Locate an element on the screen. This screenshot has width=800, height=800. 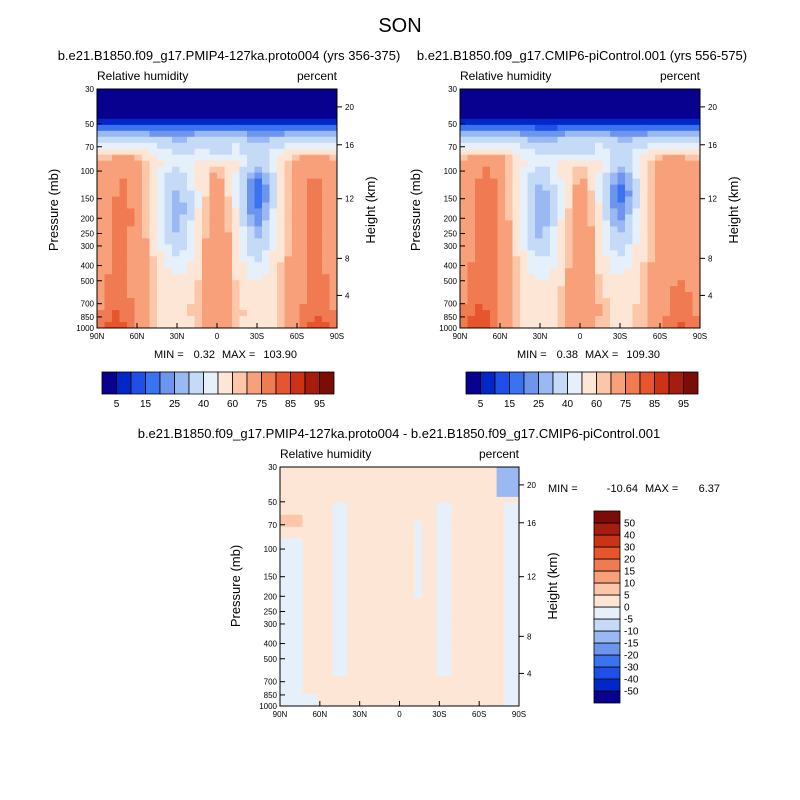
colorbar-label: 30 is located at coordinates (630, 548).